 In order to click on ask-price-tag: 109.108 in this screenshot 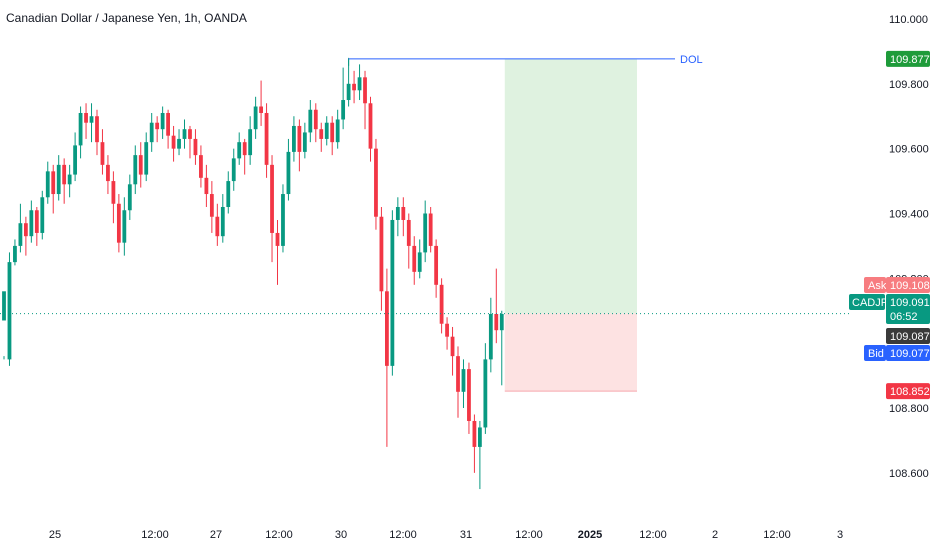, I will do `click(908, 285)`.